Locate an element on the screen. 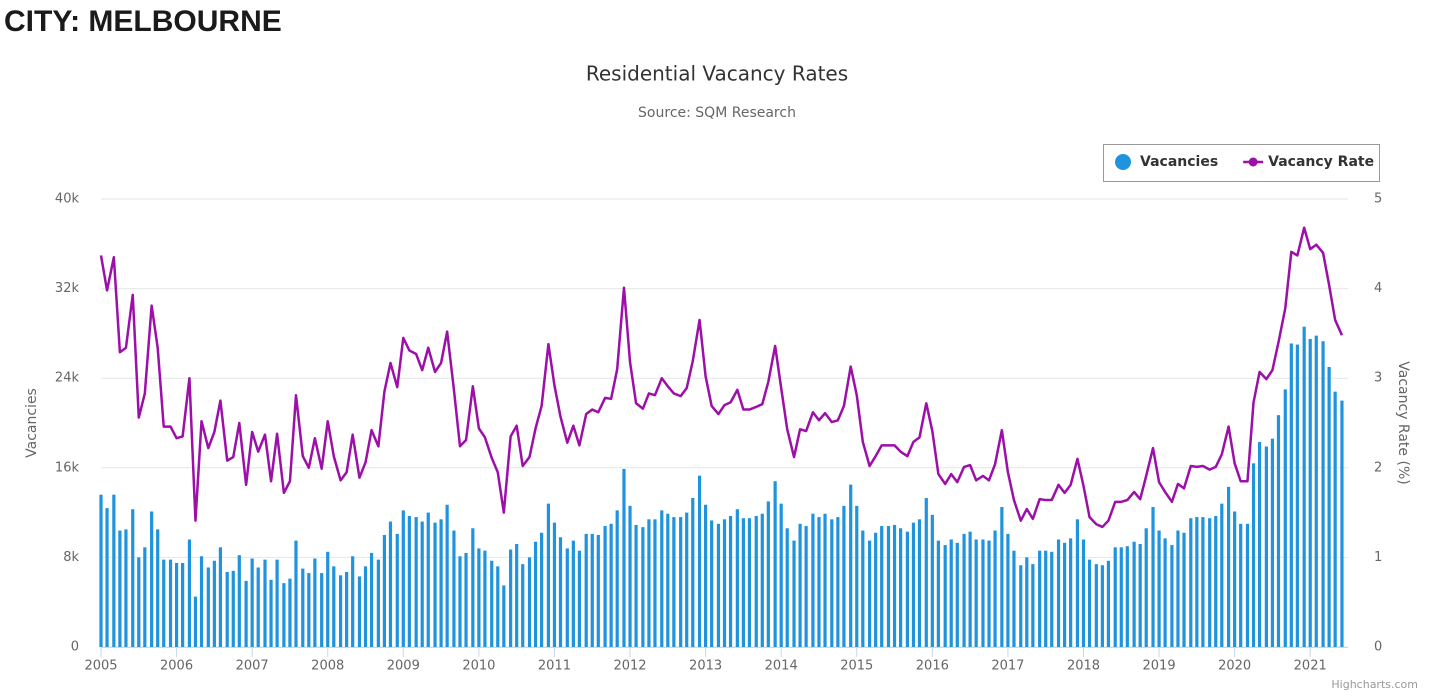 The width and height of the screenshot is (1441, 696). y2-tick-label: 0 is located at coordinates (1378, 647).